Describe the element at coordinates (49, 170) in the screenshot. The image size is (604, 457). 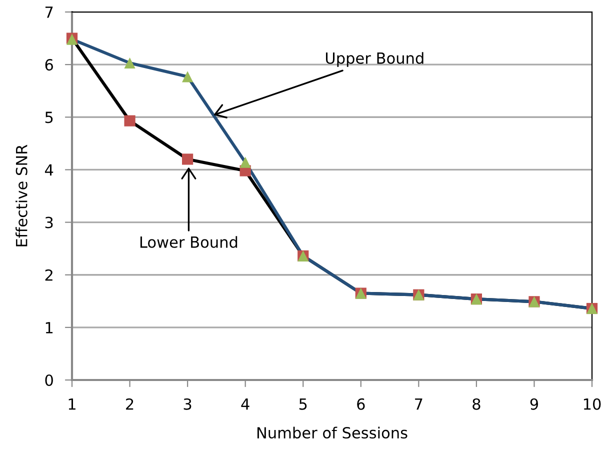
I see `y-tick-label: 4` at that location.